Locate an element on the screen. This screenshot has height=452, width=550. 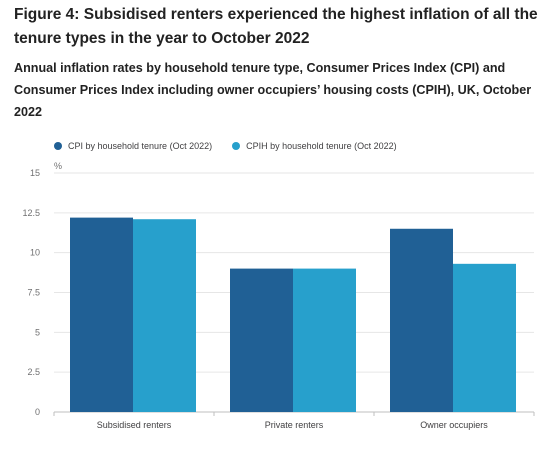
y-axis-unit: % is located at coordinates (58, 166).